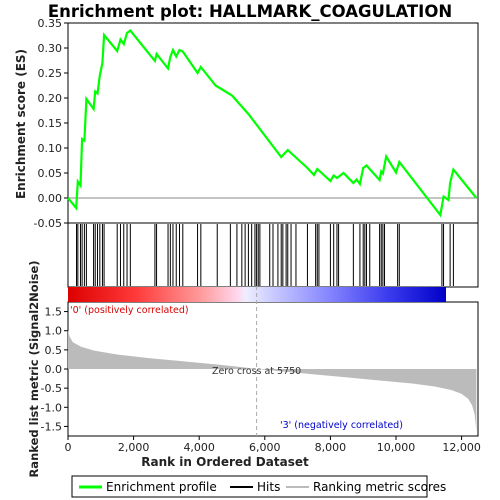 This screenshot has height=500, width=500. I want to click on es-y-axis: -0.05 0.00 0.05 0.10 0.15 0.20 0.25 0.30 0.35, so click(51, 123).